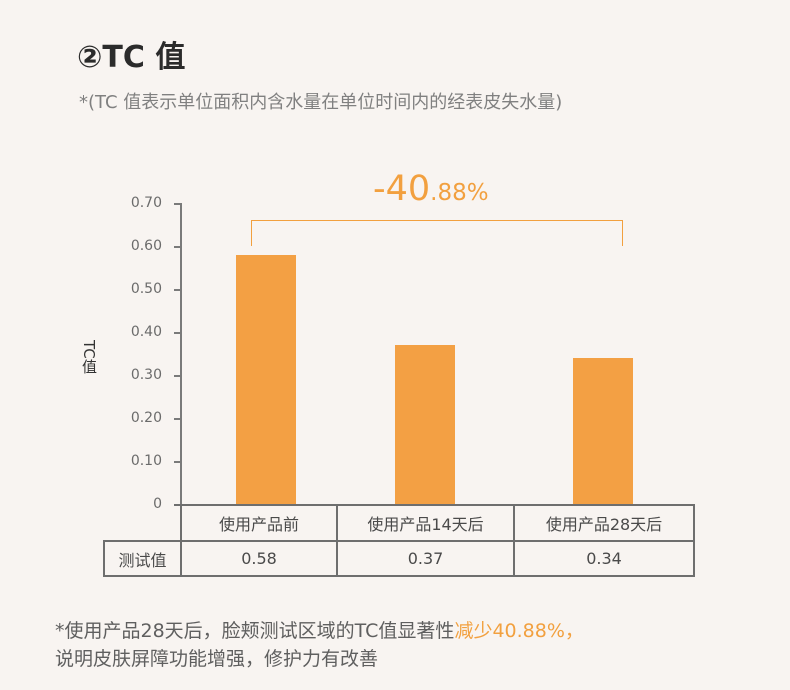  I want to click on tick-label: 0.40, so click(146, 332).